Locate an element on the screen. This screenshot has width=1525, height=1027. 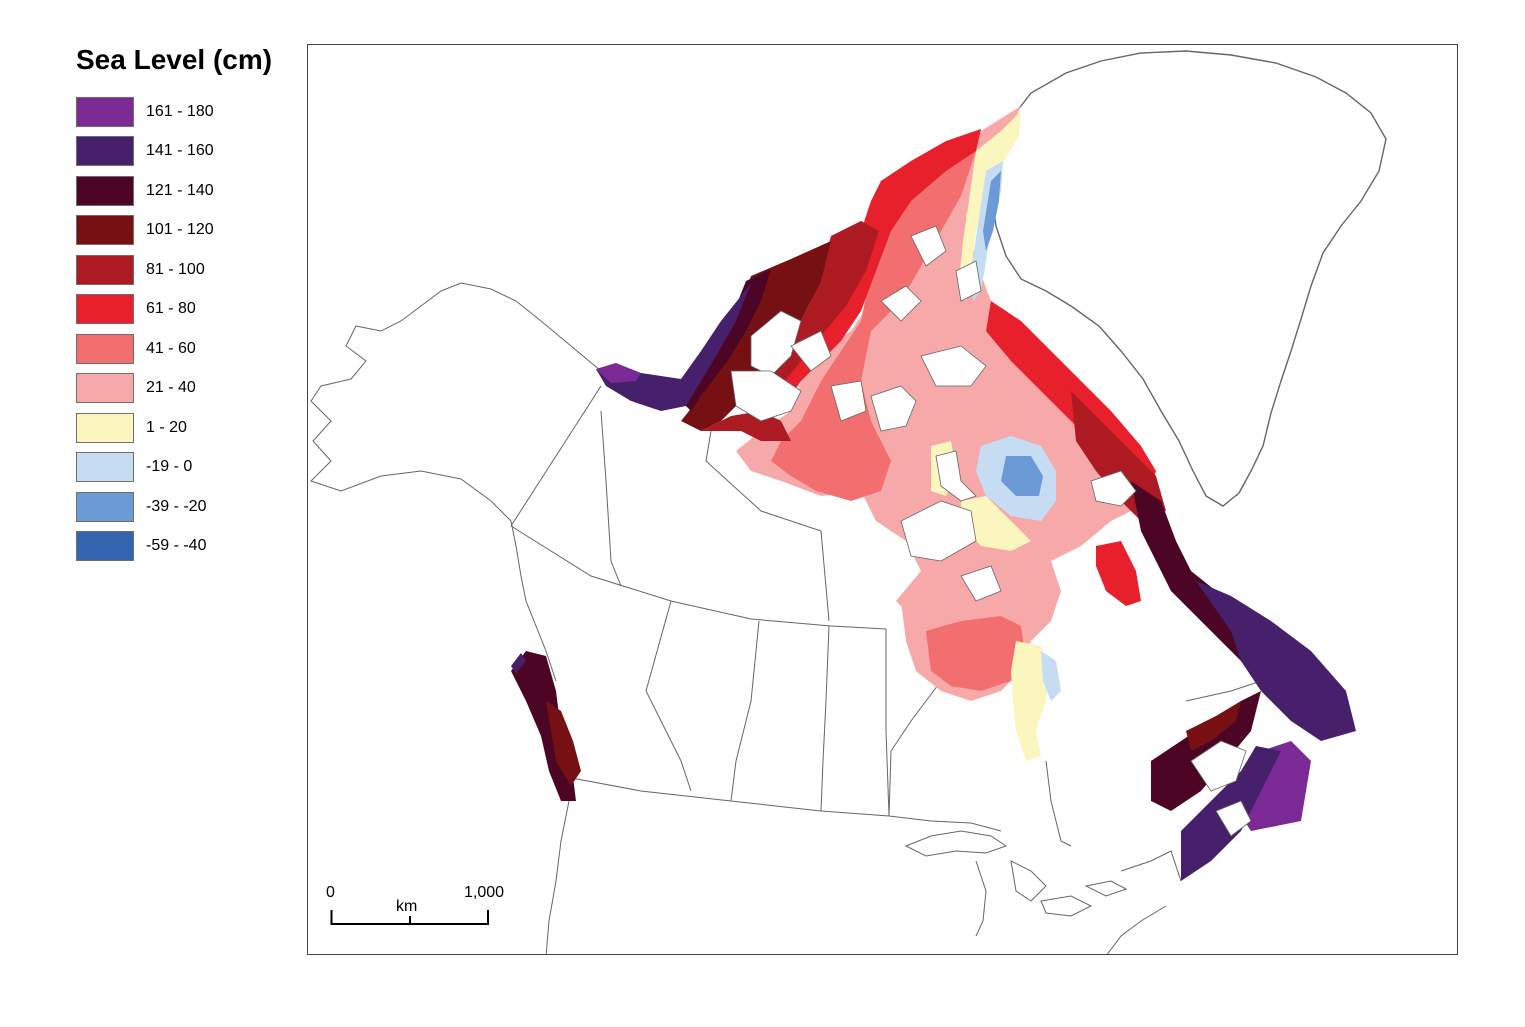
legend-item: 81 - 100 is located at coordinates (191, 270).